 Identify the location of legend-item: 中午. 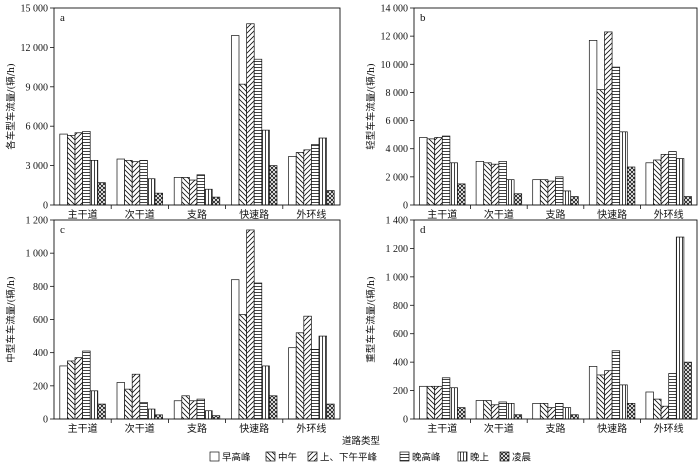
(281, 458).